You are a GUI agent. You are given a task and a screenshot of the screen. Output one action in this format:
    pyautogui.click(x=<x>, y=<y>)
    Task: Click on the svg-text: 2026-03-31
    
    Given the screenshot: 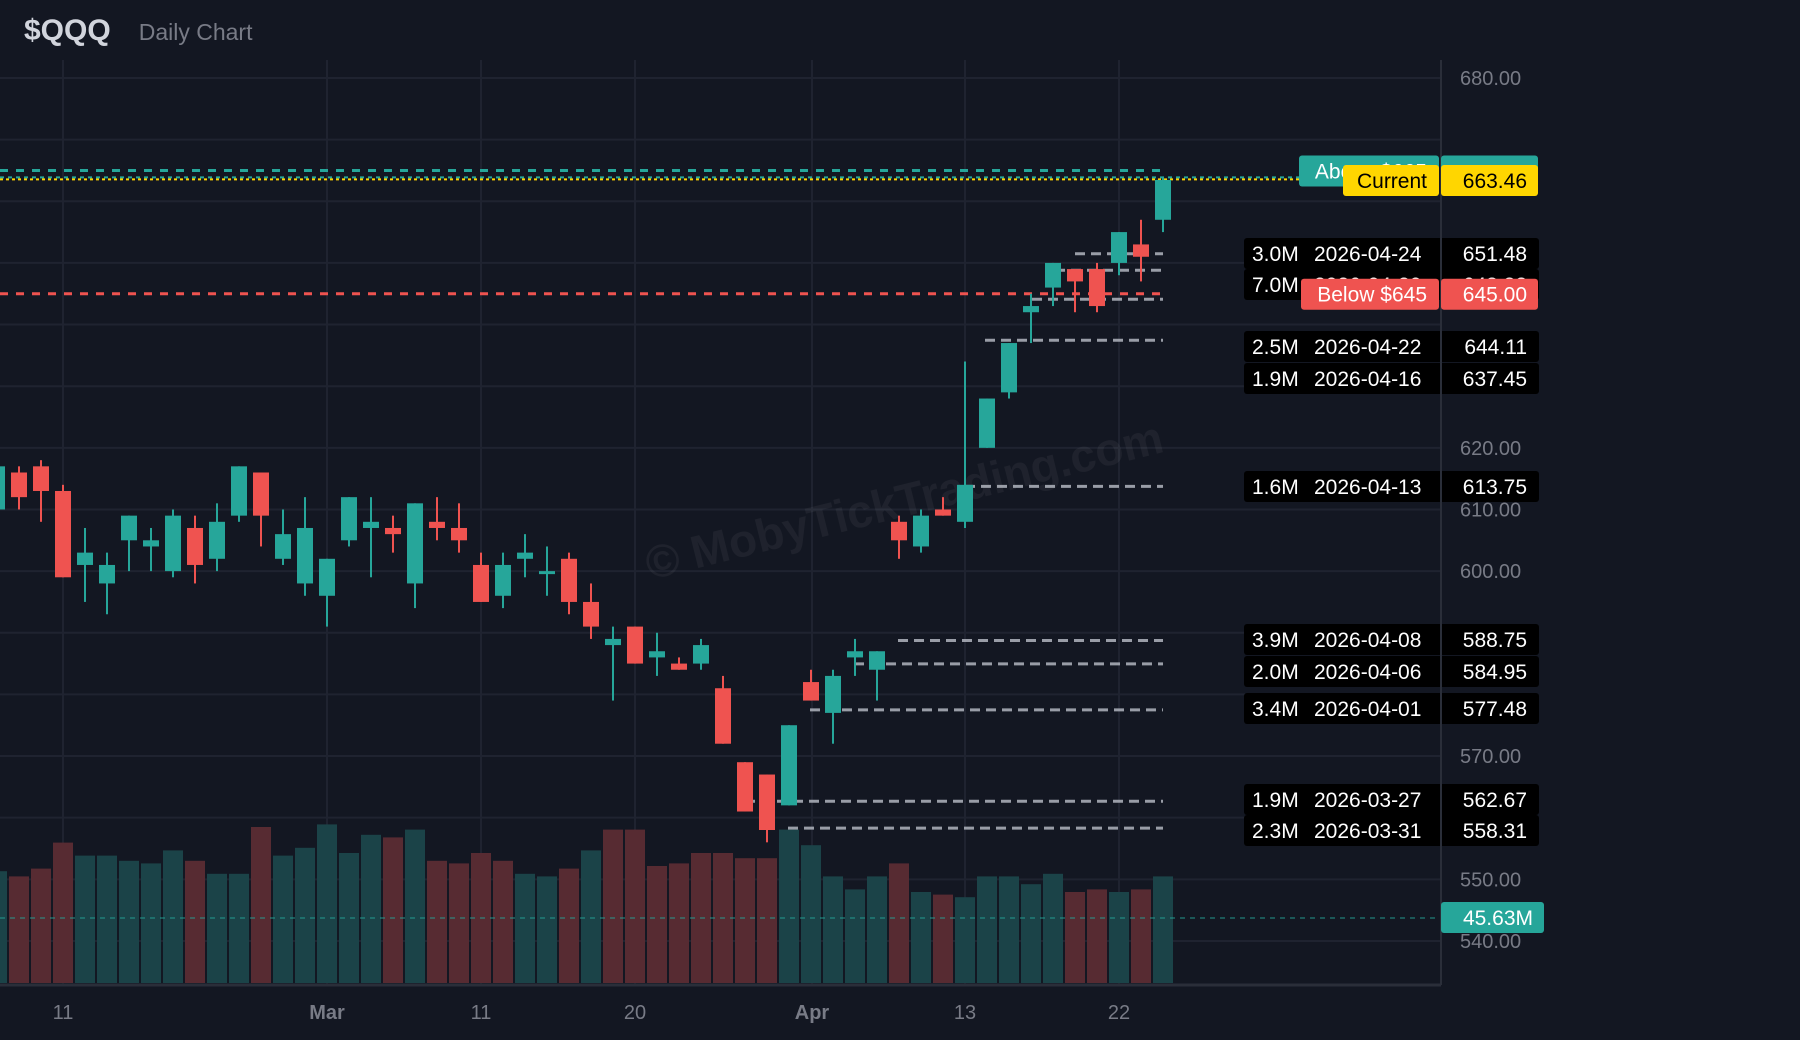 What is the action you would take?
    pyautogui.click(x=1367, y=831)
    